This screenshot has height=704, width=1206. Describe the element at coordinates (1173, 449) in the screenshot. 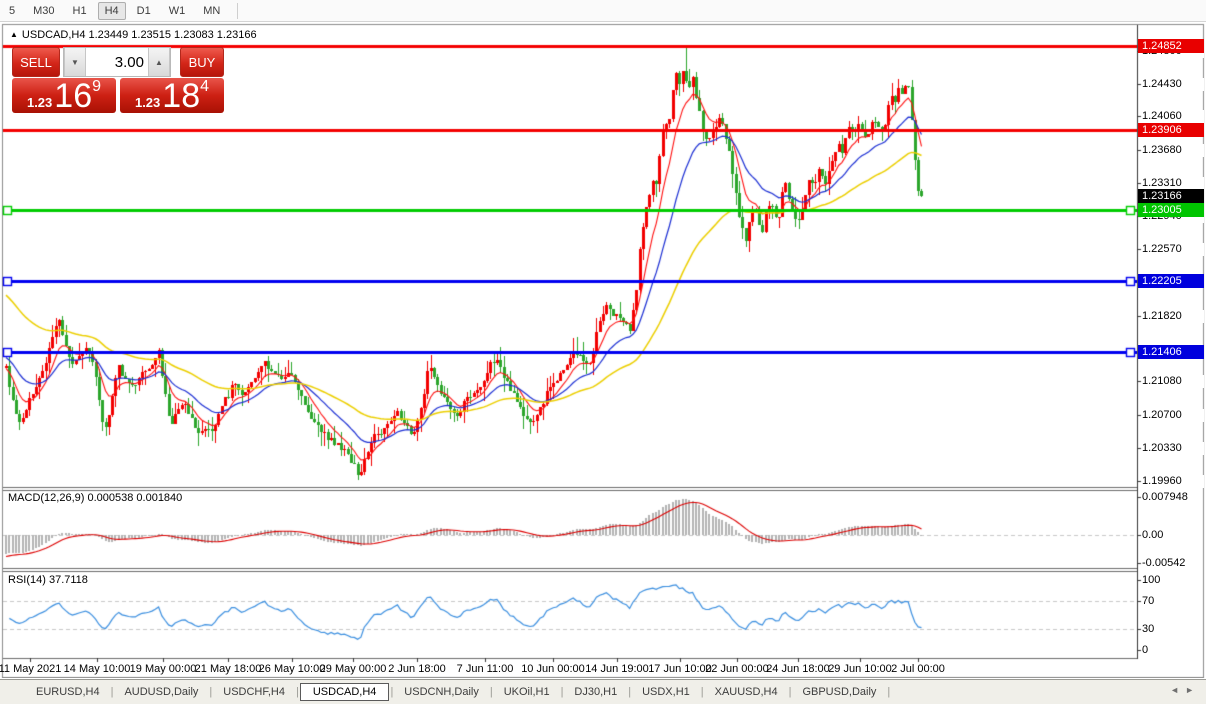

I see `y-axis-tick-label: 1.20330` at that location.